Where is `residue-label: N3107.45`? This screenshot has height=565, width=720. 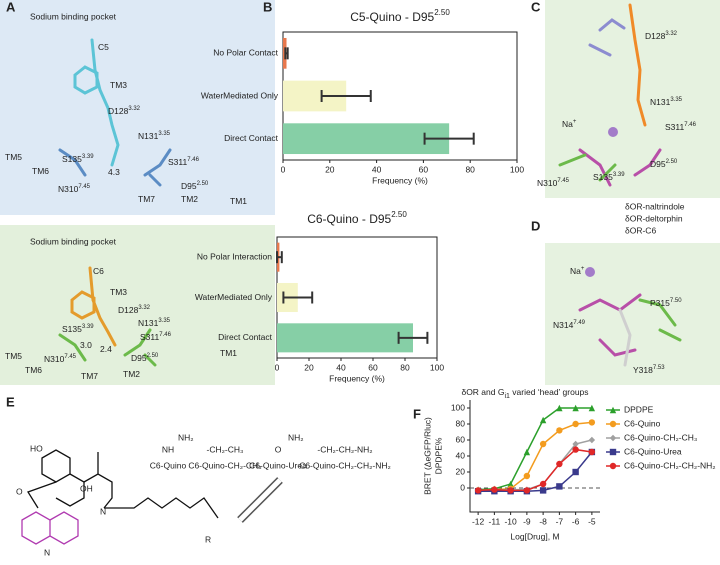 residue-label: N3107.45 is located at coordinates (60, 359).